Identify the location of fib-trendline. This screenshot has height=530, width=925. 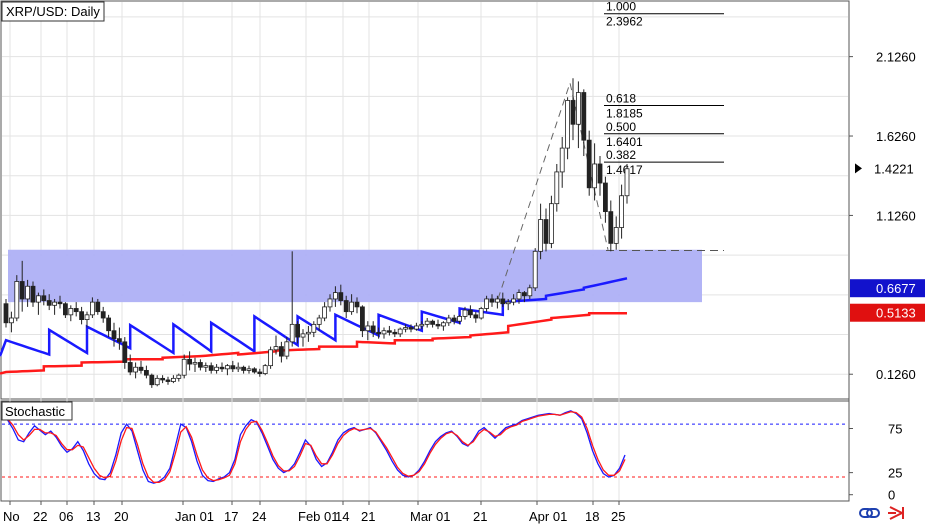
(553, 190).